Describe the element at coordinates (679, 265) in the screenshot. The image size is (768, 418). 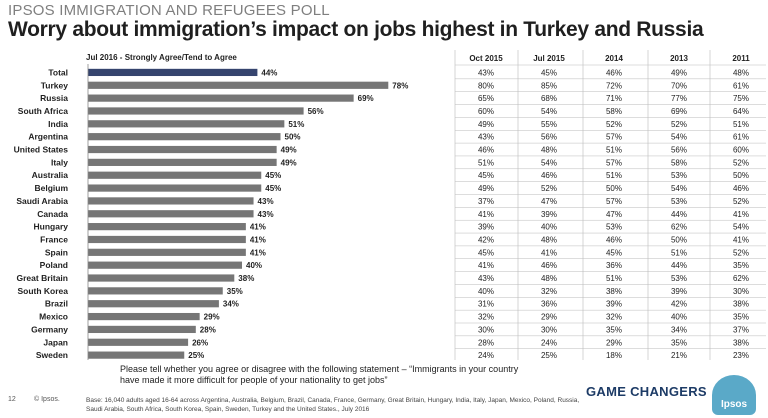
I see `table-cell: 44%` at that location.